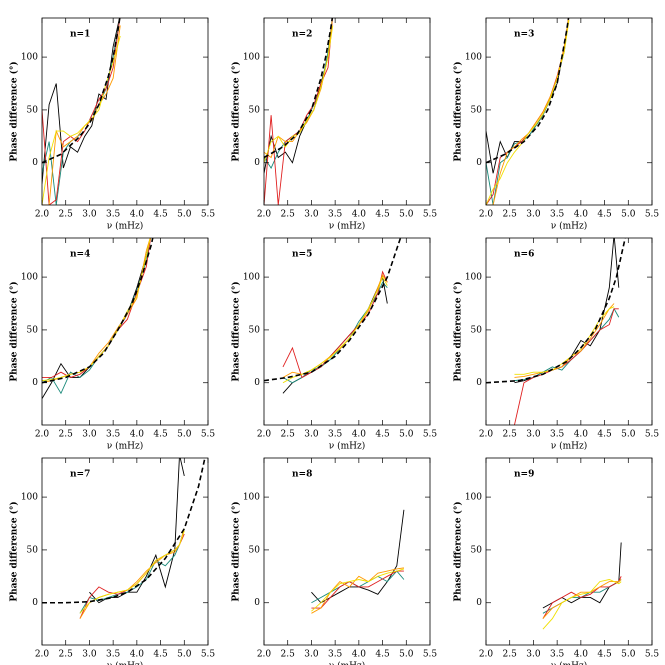 The height and width of the screenshot is (665, 665). What do you see at coordinates (80, 475) in the screenshot?
I see `panel-annotation: n=7` at bounding box center [80, 475].